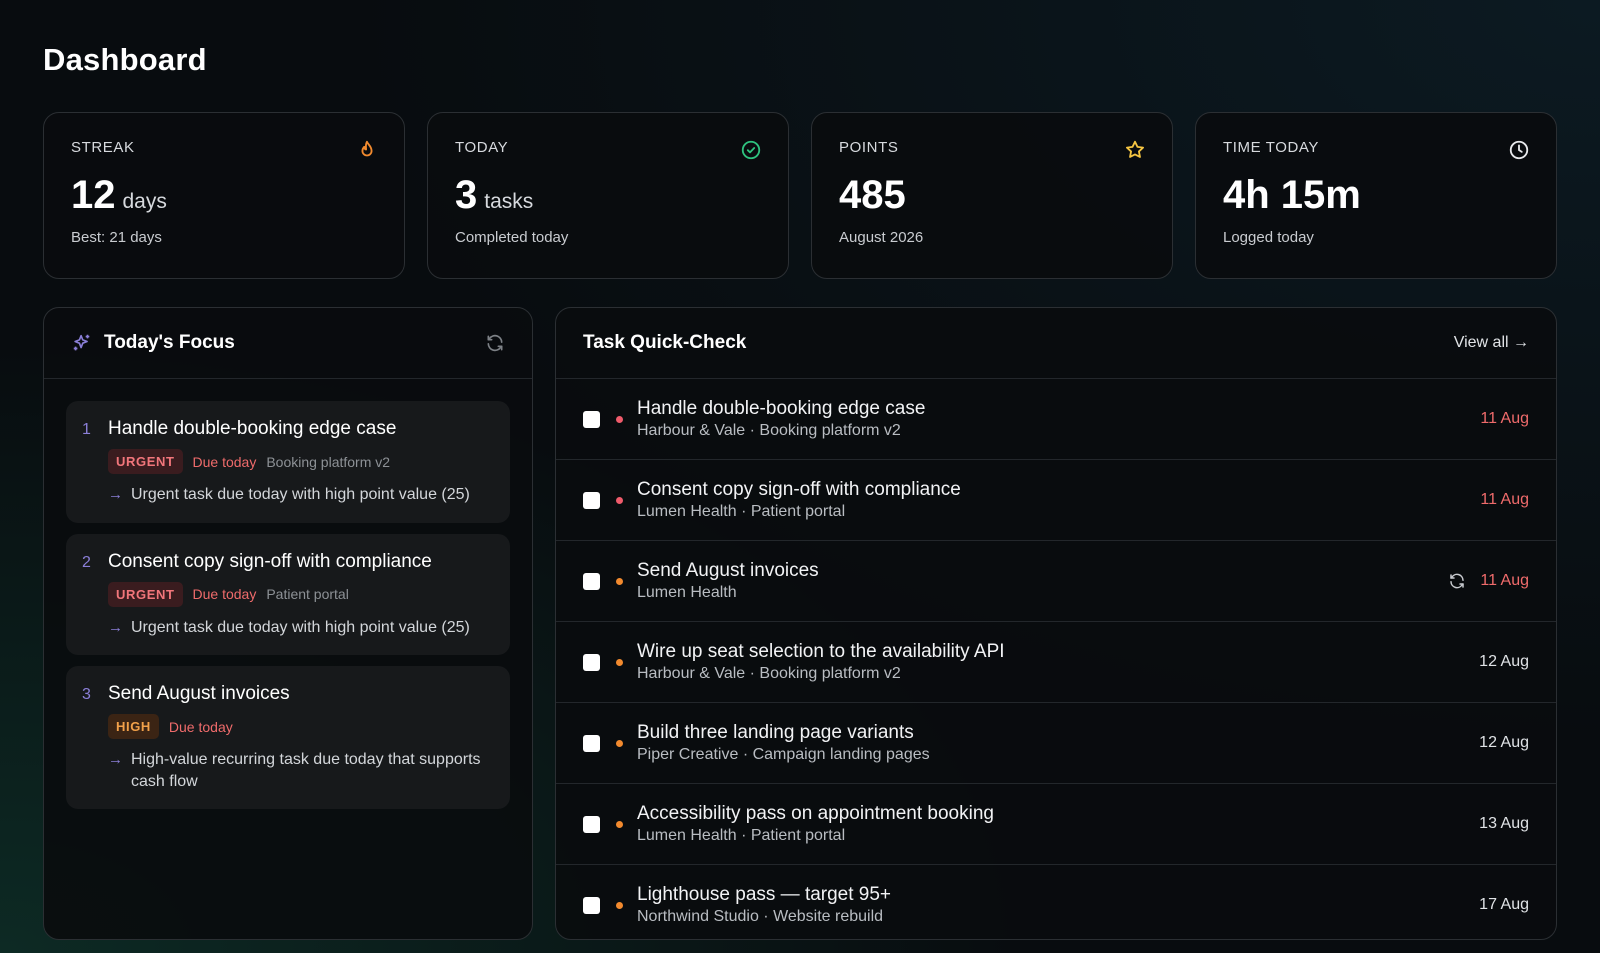  What do you see at coordinates (169, 342) in the screenshot?
I see `focus-panel-title: Today's Focus` at bounding box center [169, 342].